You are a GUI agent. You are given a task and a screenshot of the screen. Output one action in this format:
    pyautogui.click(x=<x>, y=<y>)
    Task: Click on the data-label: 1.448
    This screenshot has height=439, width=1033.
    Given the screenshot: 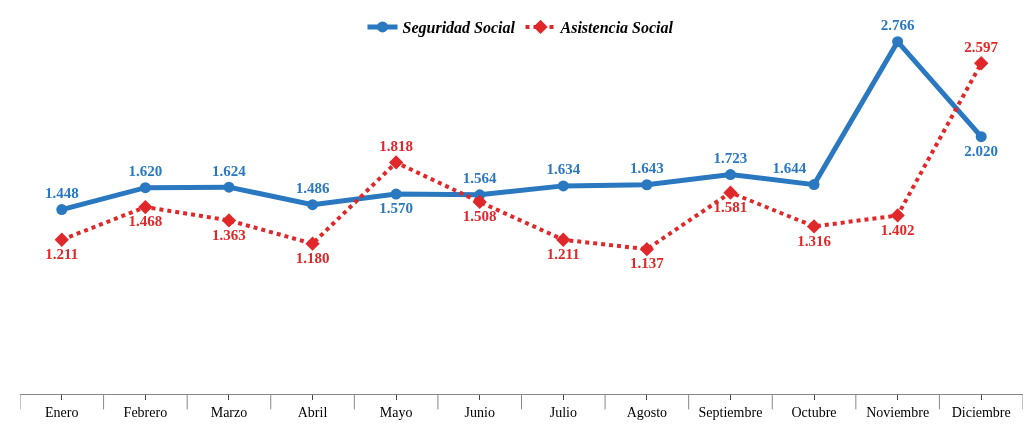 What is the action you would take?
    pyautogui.click(x=61, y=192)
    